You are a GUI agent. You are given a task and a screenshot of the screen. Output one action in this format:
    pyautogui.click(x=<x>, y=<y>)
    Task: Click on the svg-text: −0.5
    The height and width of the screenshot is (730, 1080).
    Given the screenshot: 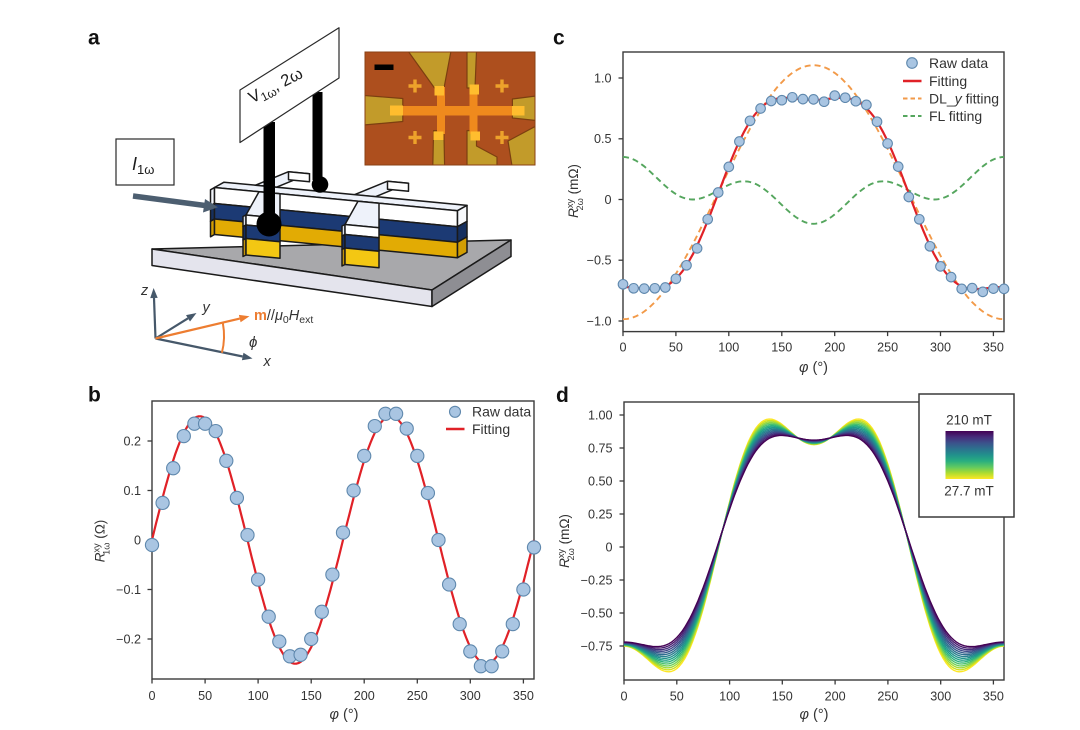 What is the action you would take?
    pyautogui.click(x=599, y=261)
    